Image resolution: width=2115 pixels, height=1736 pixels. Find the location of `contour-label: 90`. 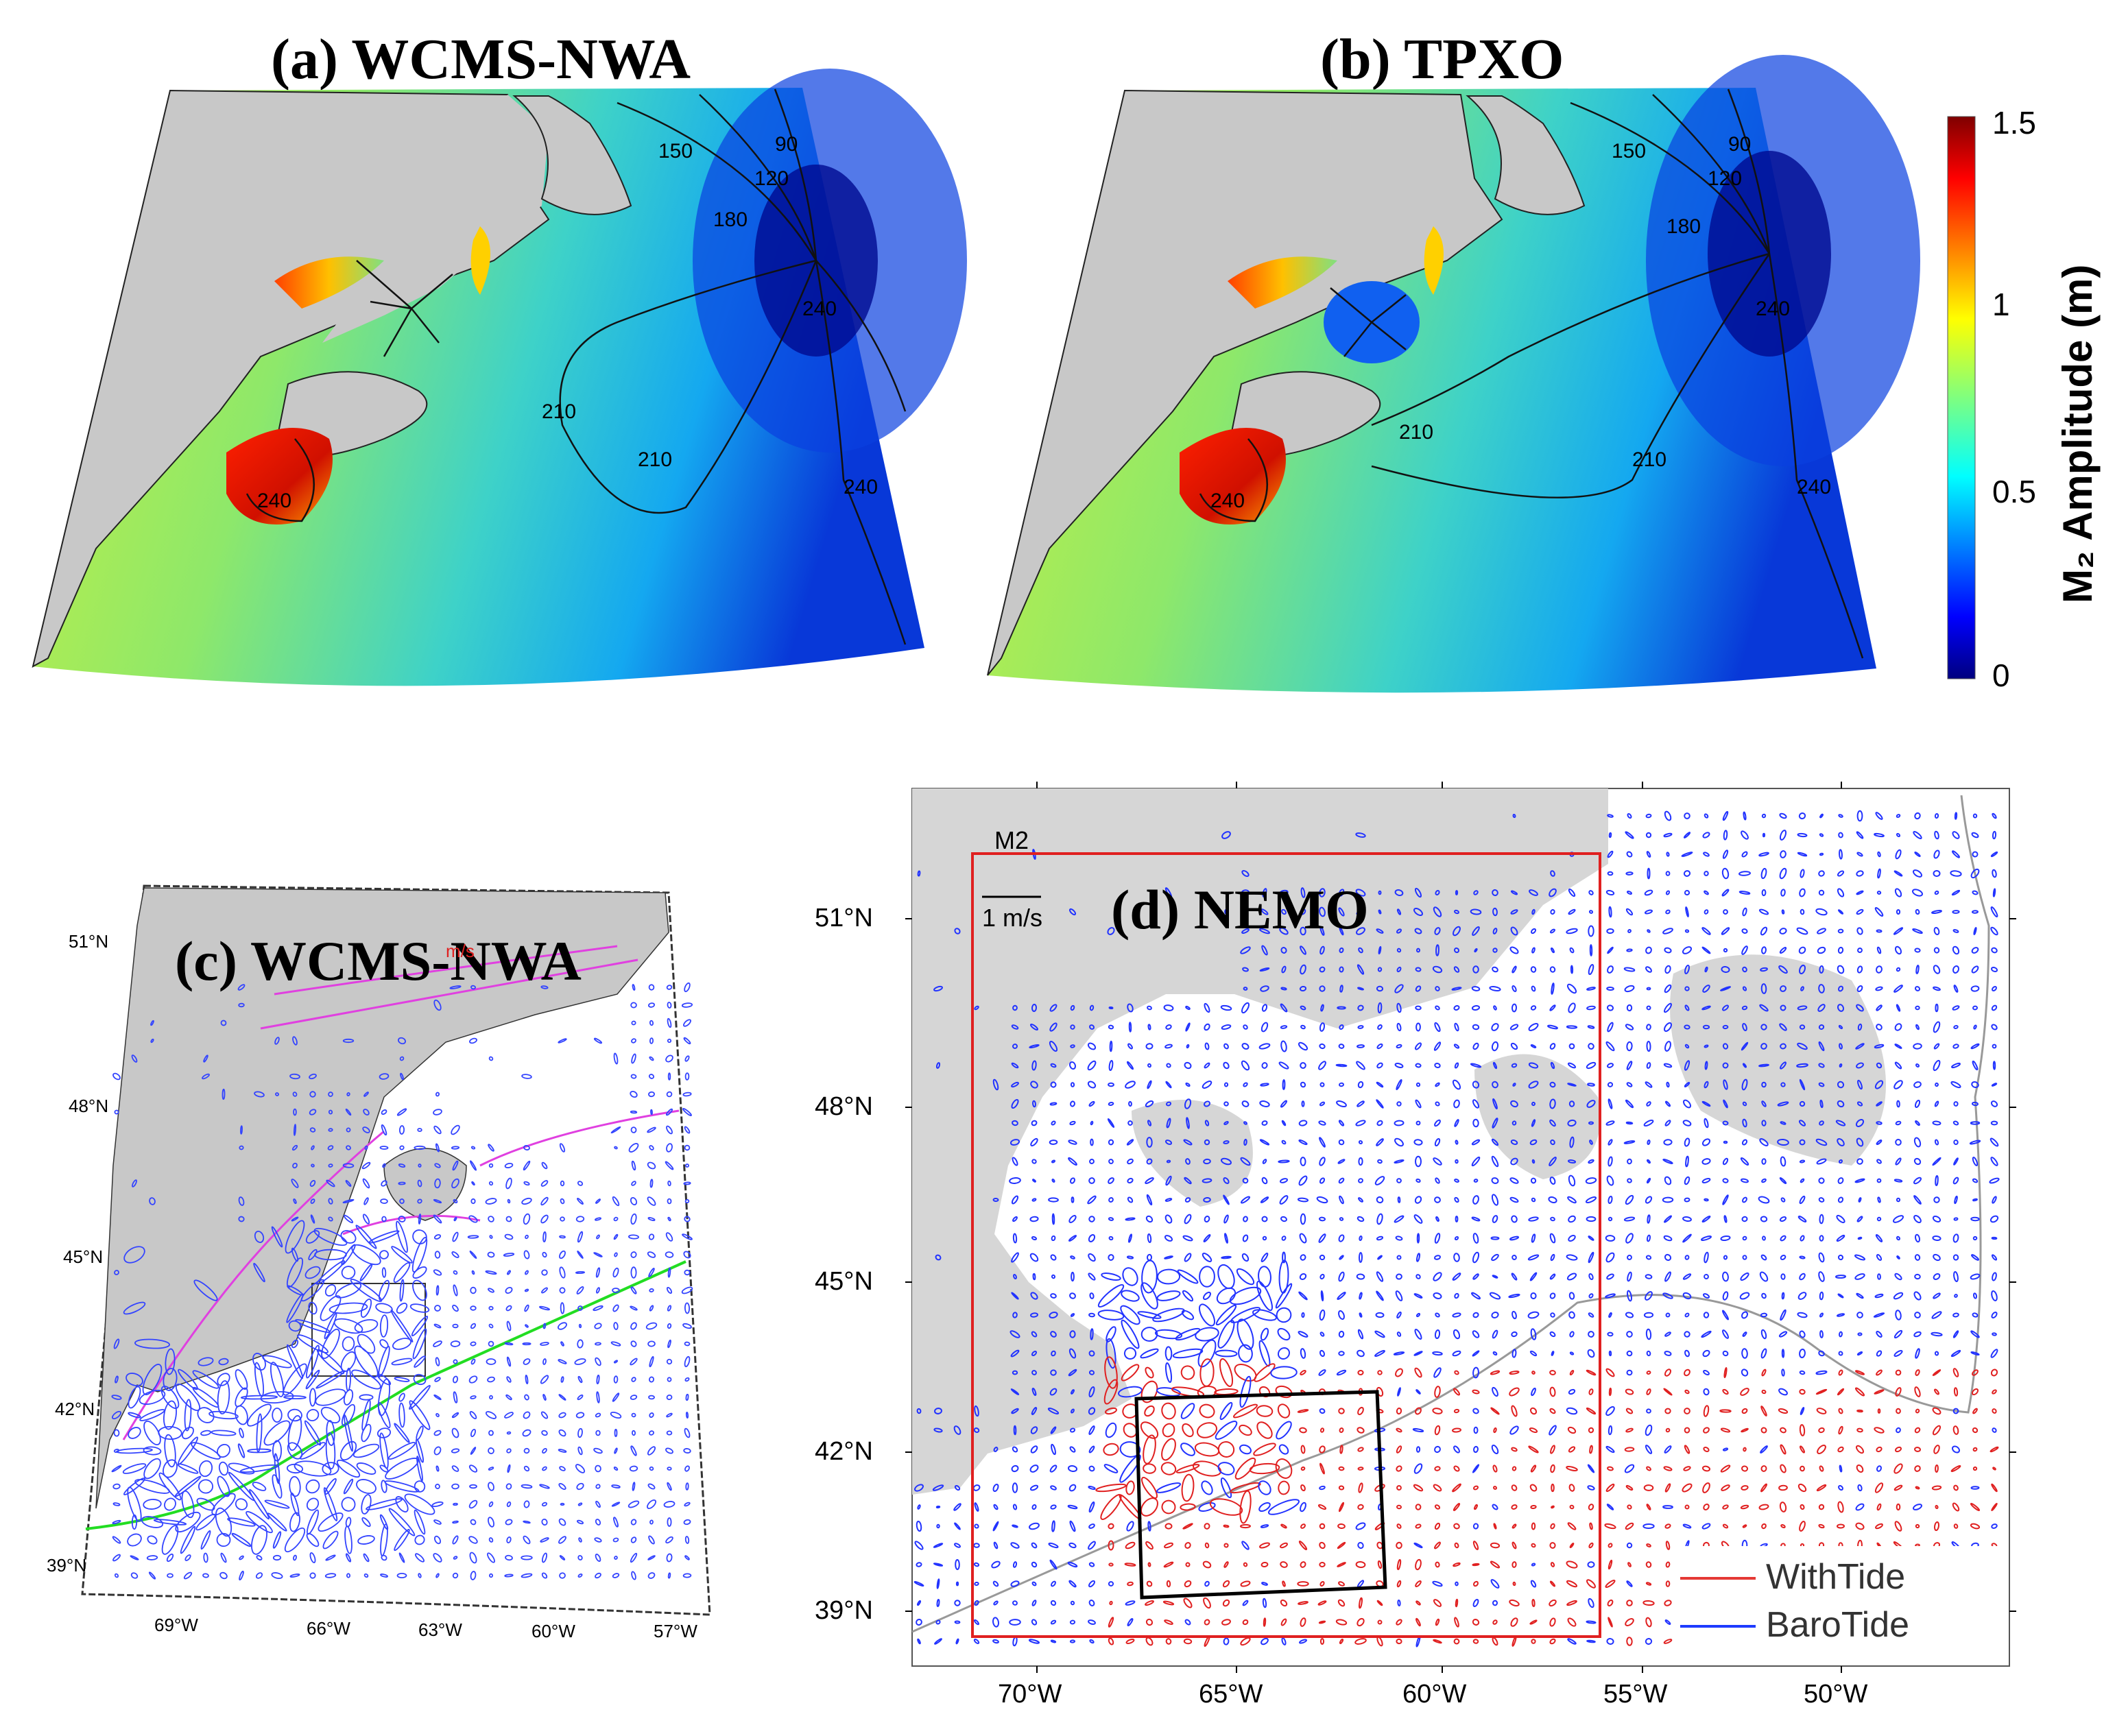

contour-label: 90 is located at coordinates (787, 145).